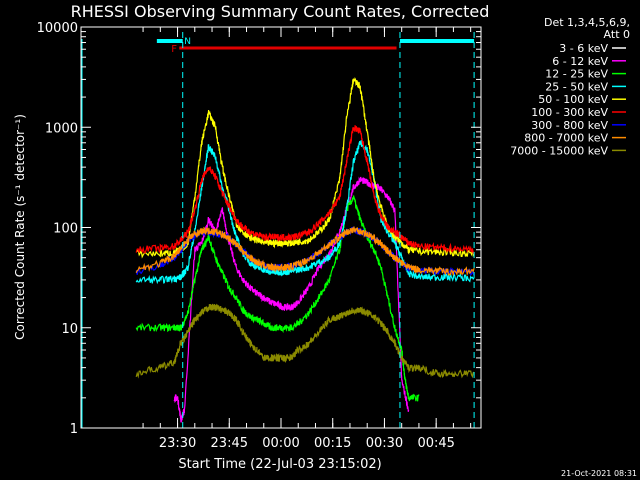 Image resolution: width=640 pixels, height=480 pixels. Describe the element at coordinates (61, 128) in the screenshot. I see `y-tick-label: 1000` at that location.